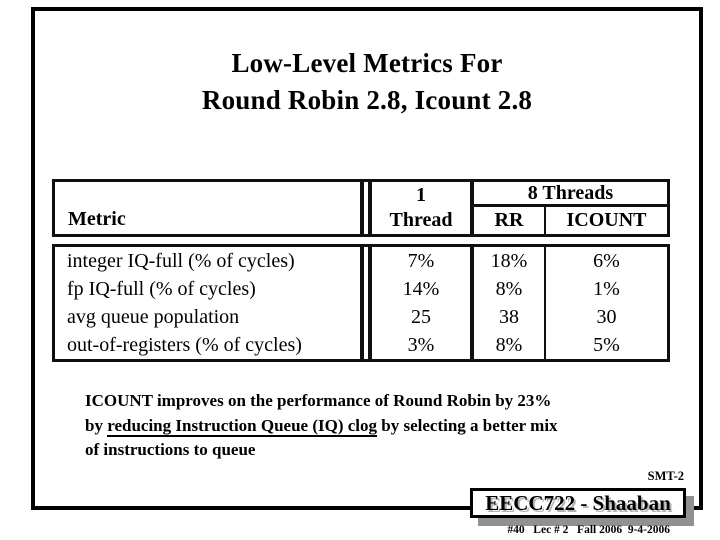 This screenshot has height=540, width=720. Describe the element at coordinates (507, 261) in the screenshot. I see `rr-value: 18%` at that location.